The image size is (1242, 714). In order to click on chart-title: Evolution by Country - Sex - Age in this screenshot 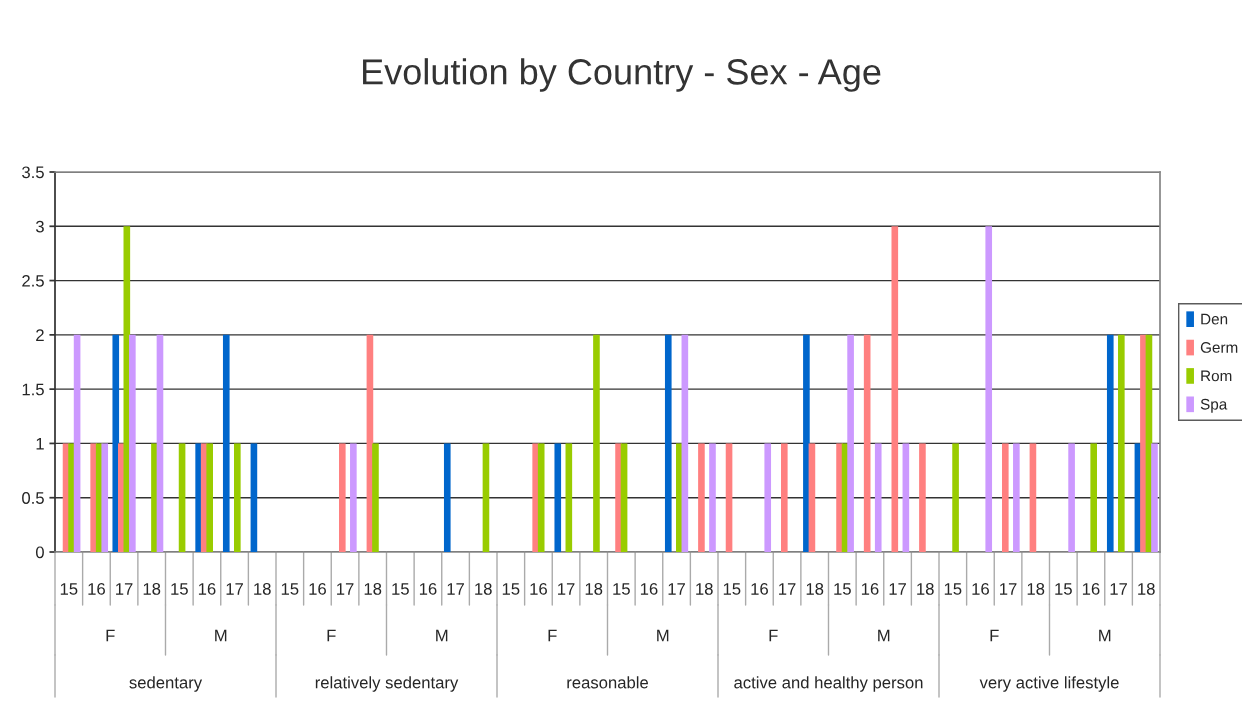, I will do `click(622, 75)`.